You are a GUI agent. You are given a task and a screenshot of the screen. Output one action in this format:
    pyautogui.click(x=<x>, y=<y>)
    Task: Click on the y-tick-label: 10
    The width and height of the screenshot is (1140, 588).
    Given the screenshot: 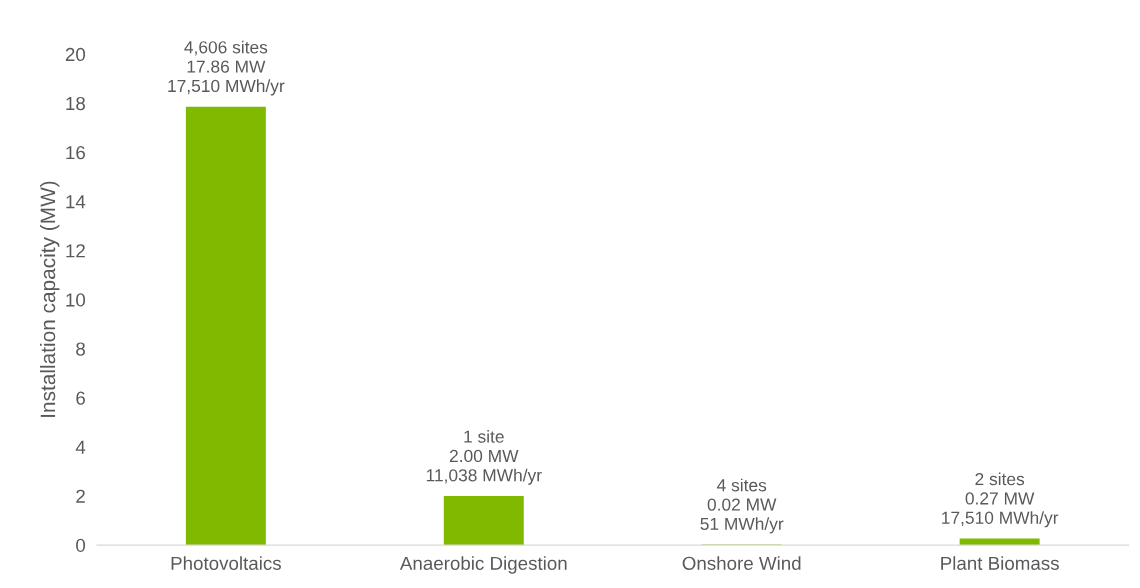 What is the action you would take?
    pyautogui.click(x=76, y=300)
    